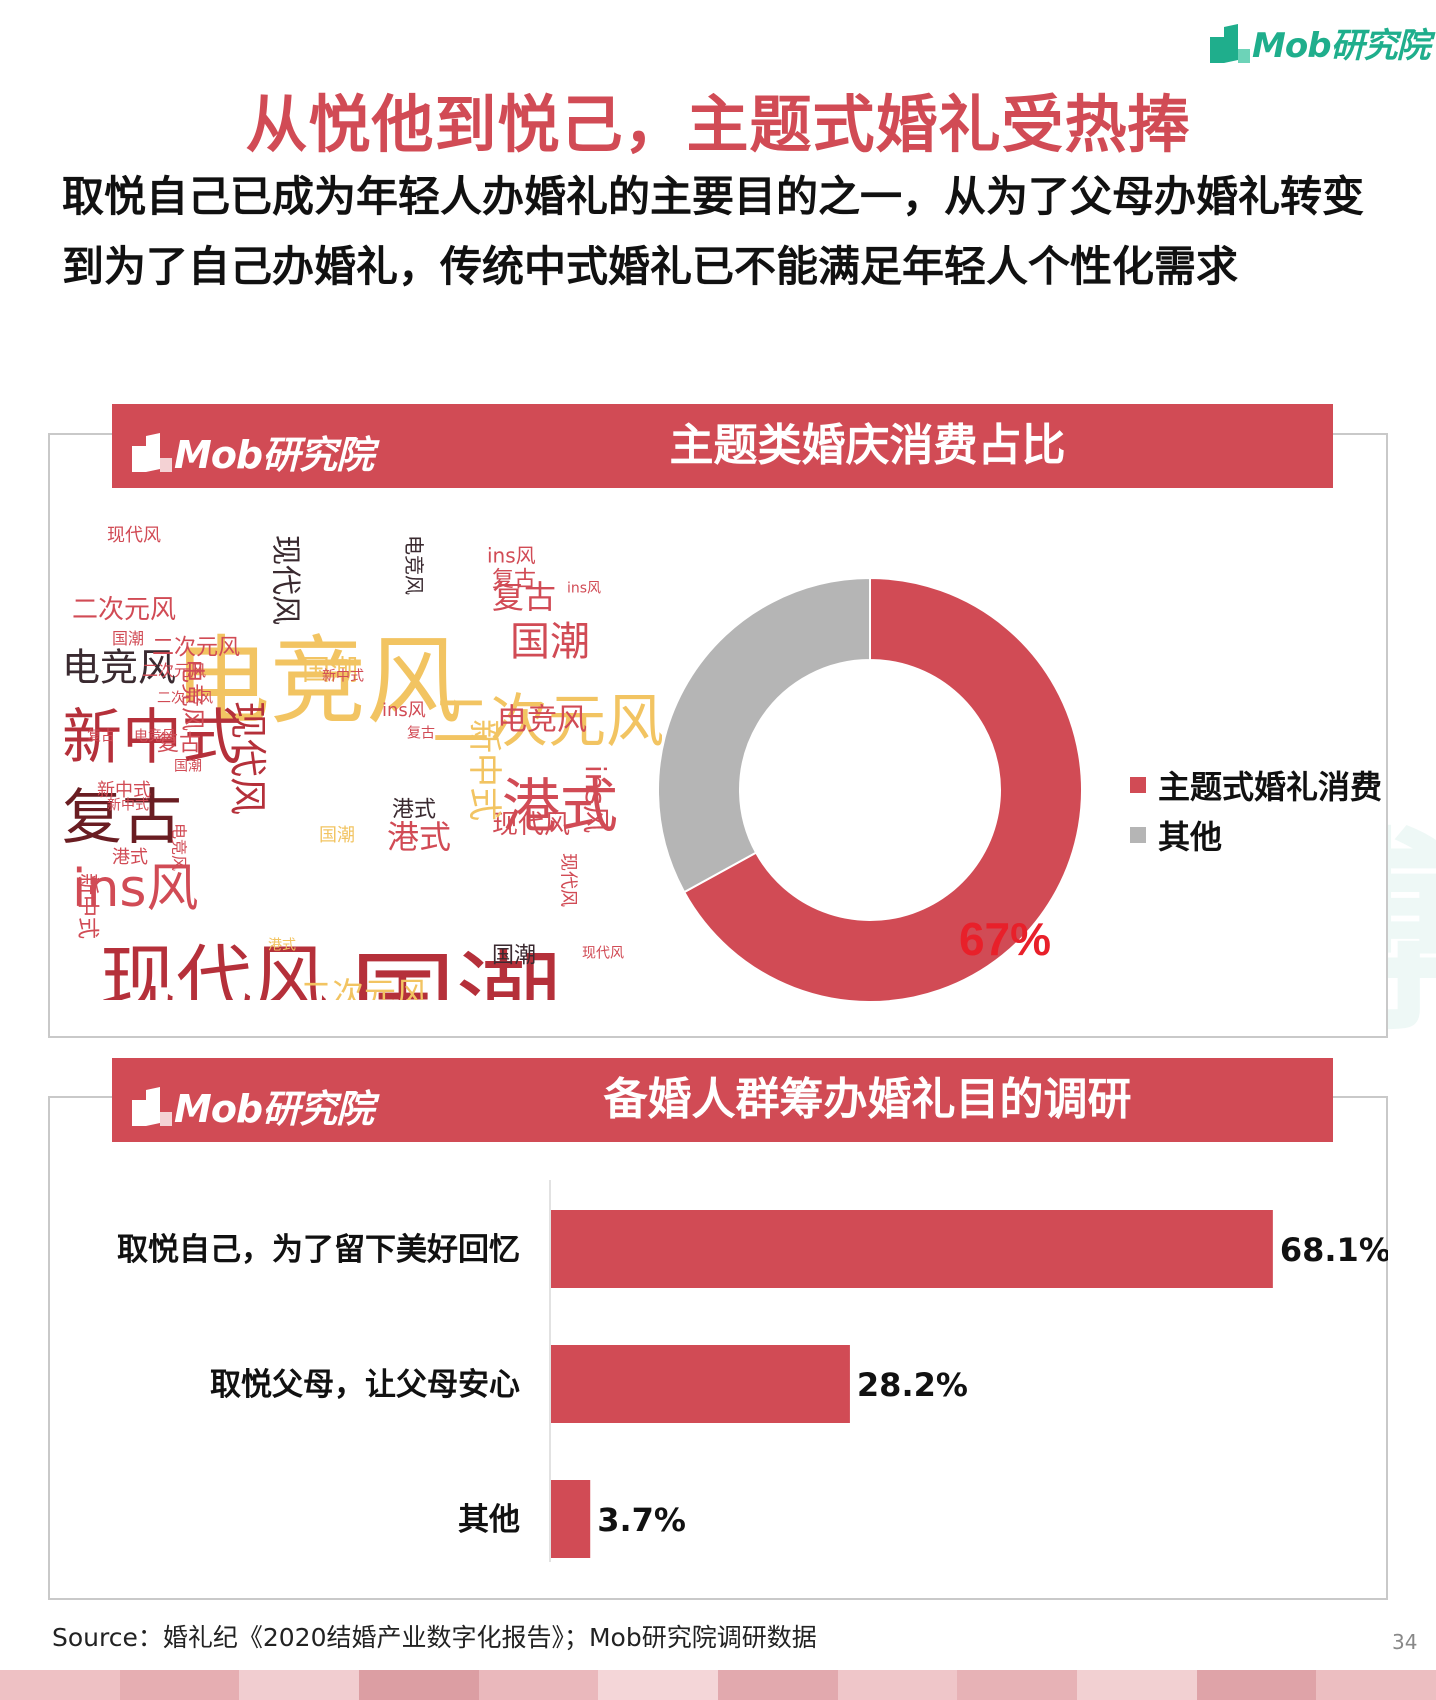  I want to click on panel-title: 主题类婚庆消费占比, so click(867, 445).